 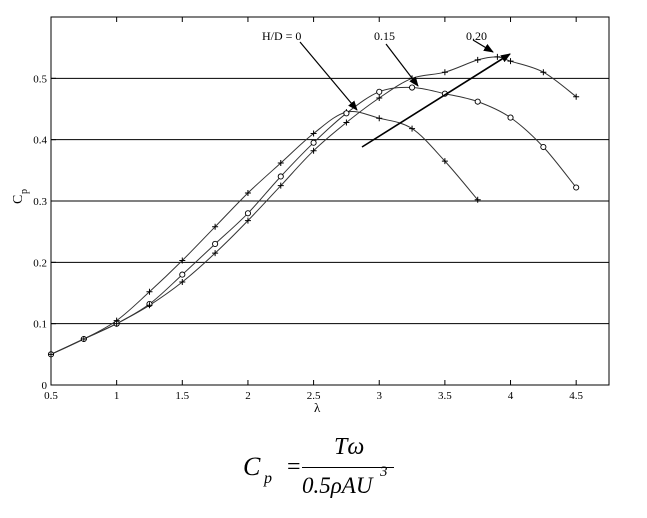 I want to click on annotation-arrows, so click(x=405, y=93).